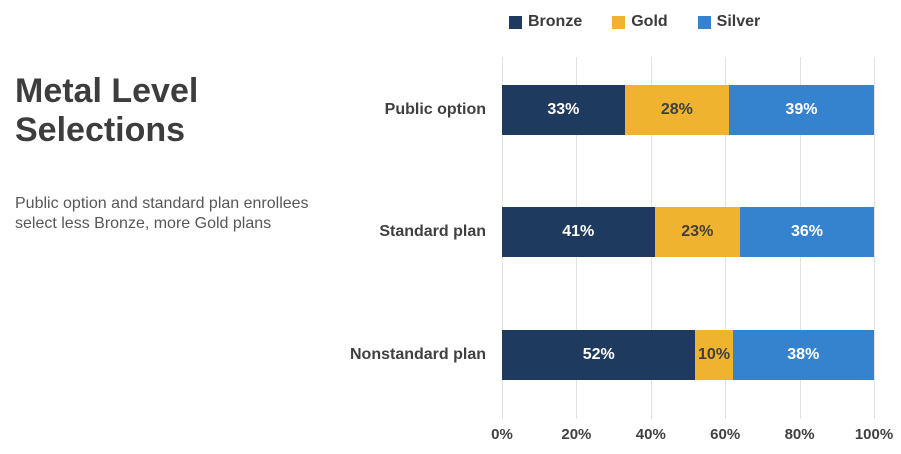  Describe the element at coordinates (578, 232) in the screenshot. I see `bar-segment-bronze: 41%` at that location.